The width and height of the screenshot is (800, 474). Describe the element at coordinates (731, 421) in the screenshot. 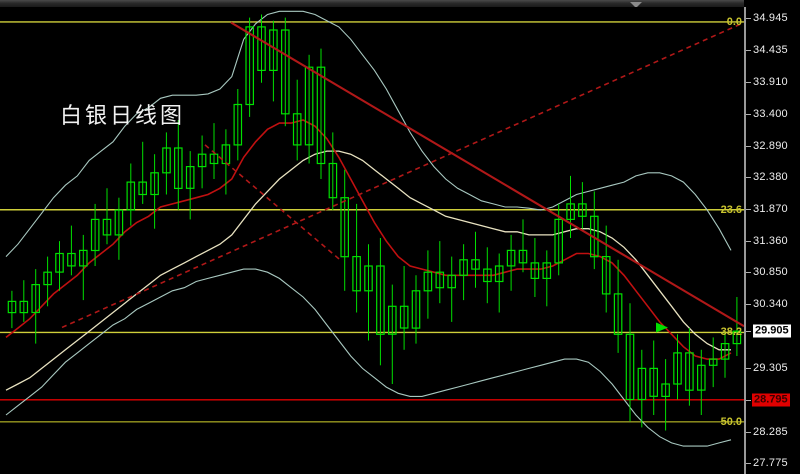

I see `fib-level-label: 50.0` at that location.